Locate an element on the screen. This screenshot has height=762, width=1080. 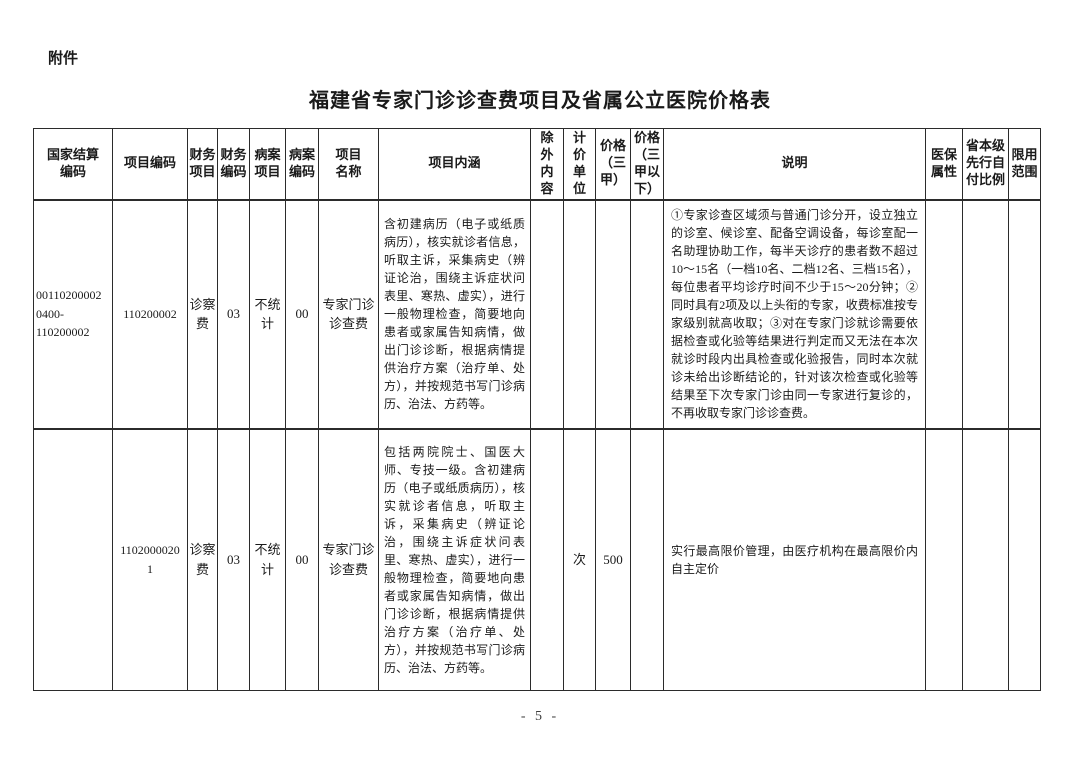
cell-national-settlement-code is located at coordinates (73, 560).